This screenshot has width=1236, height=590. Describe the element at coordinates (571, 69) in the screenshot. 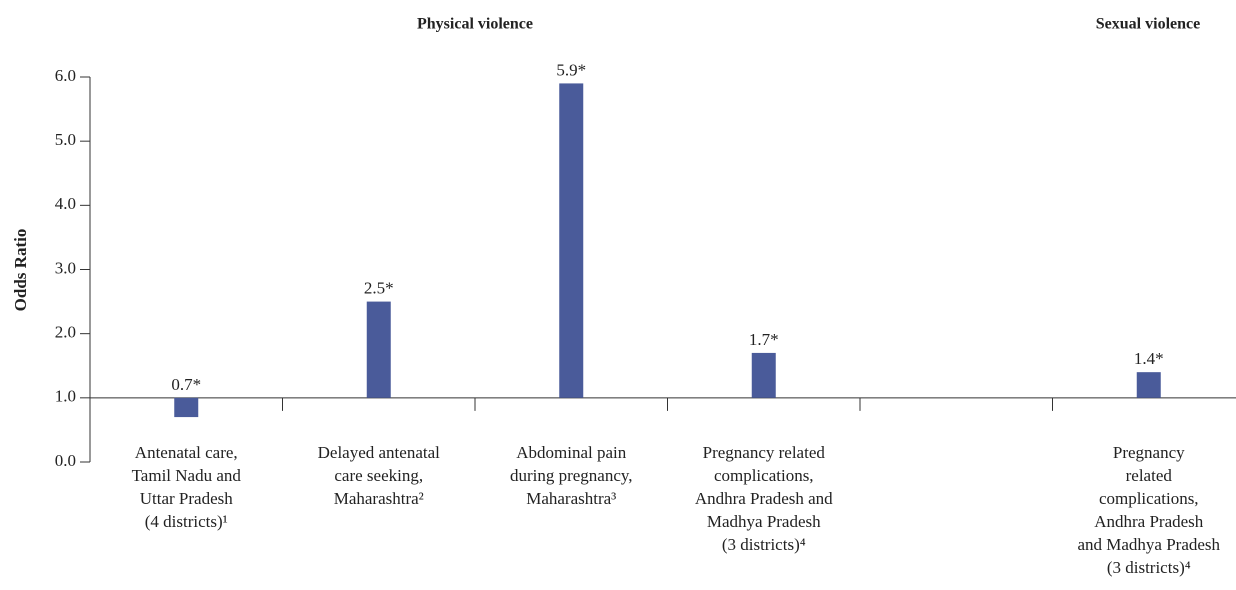

I see `value-label: 5.9*` at that location.